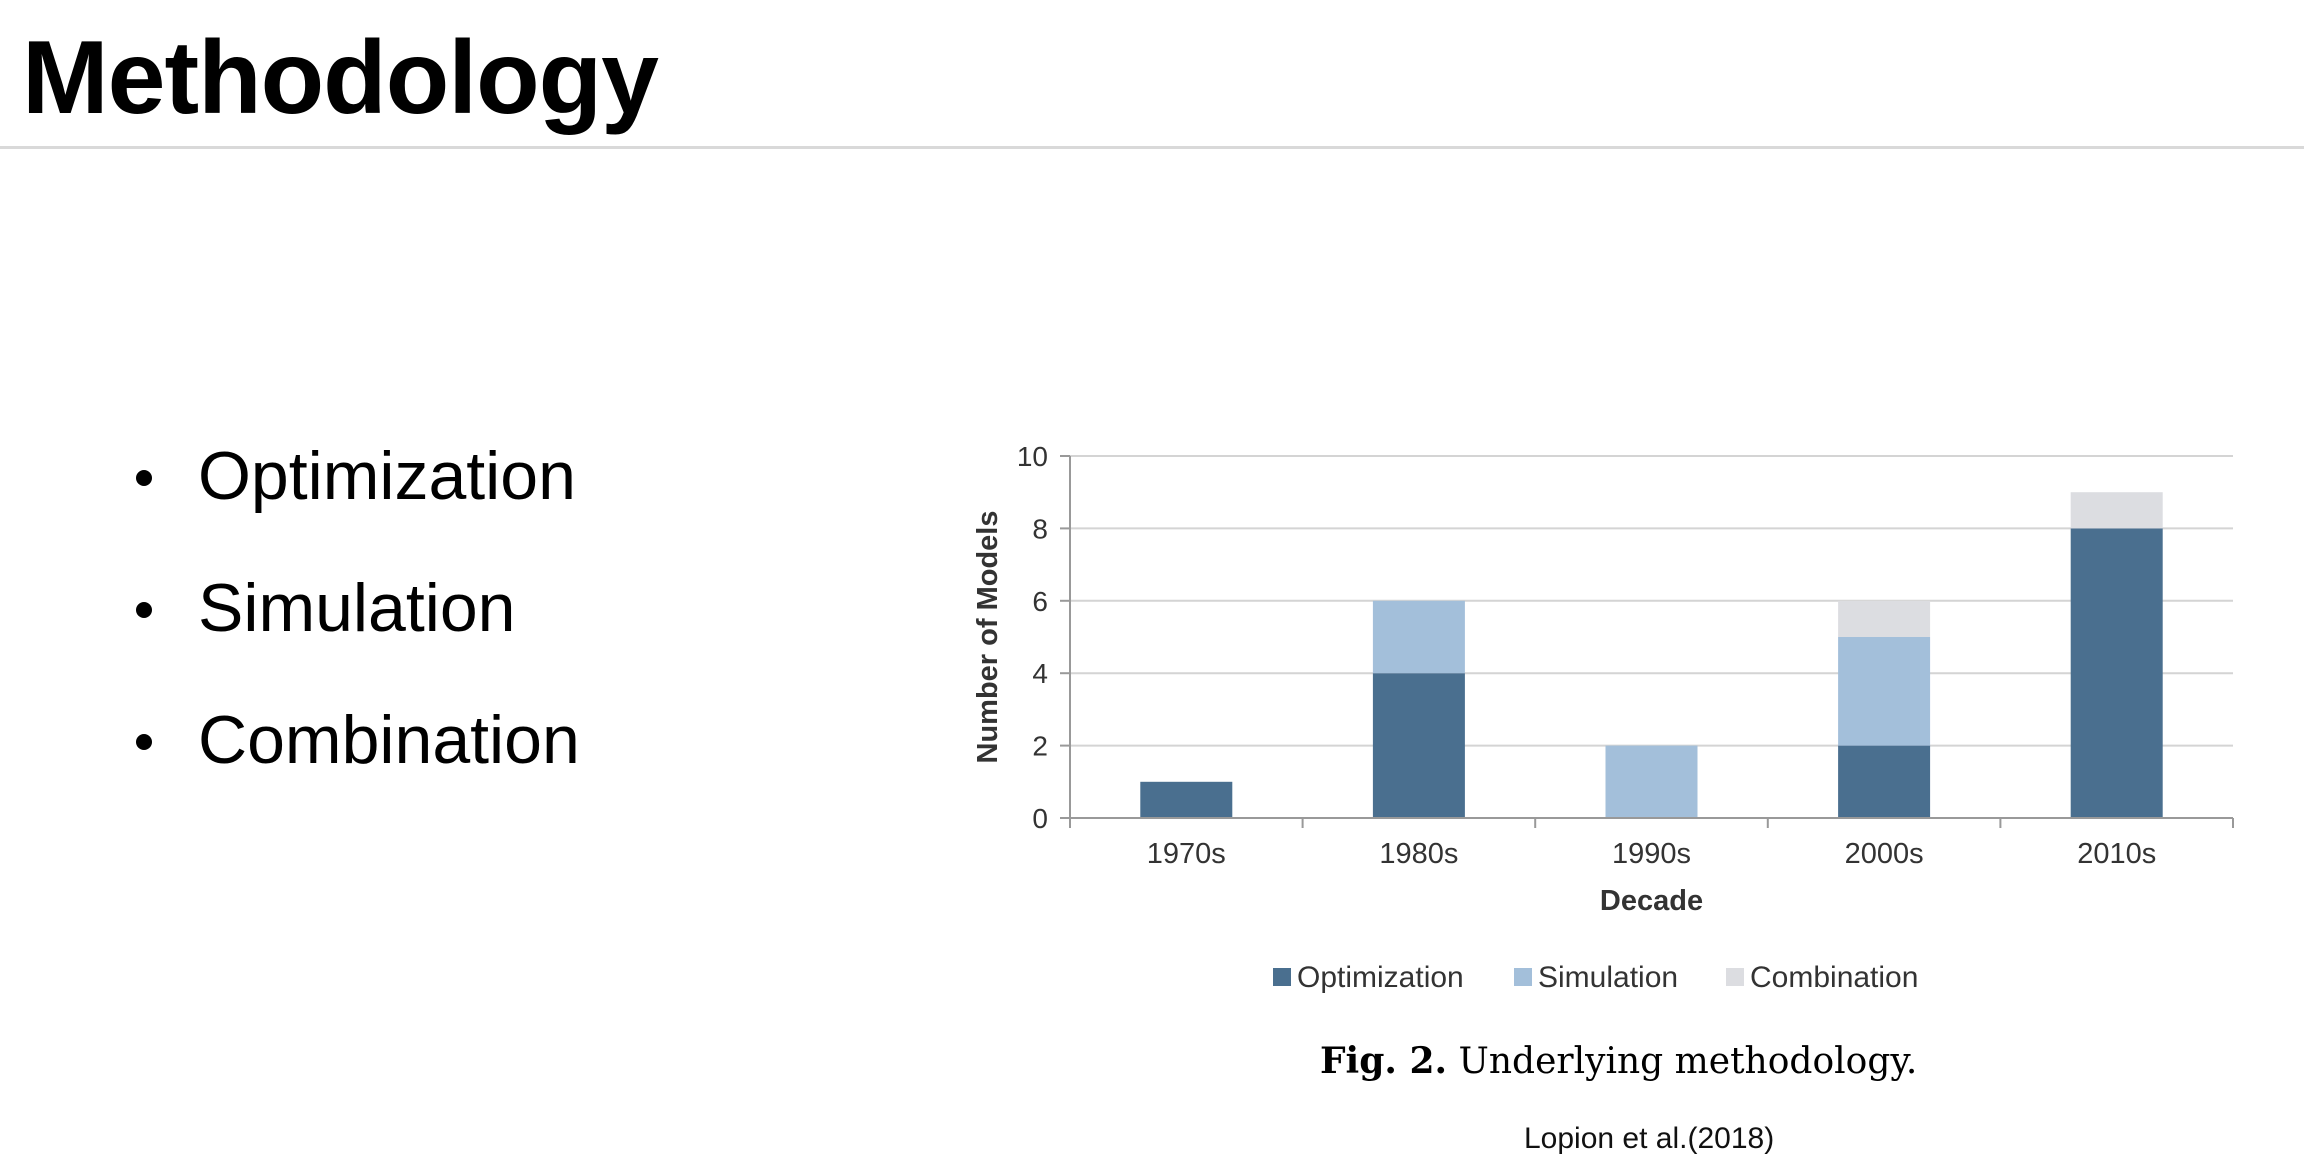 This screenshot has height=1170, width=2304. I want to click on legend-label: Optimization, so click(1380, 977).